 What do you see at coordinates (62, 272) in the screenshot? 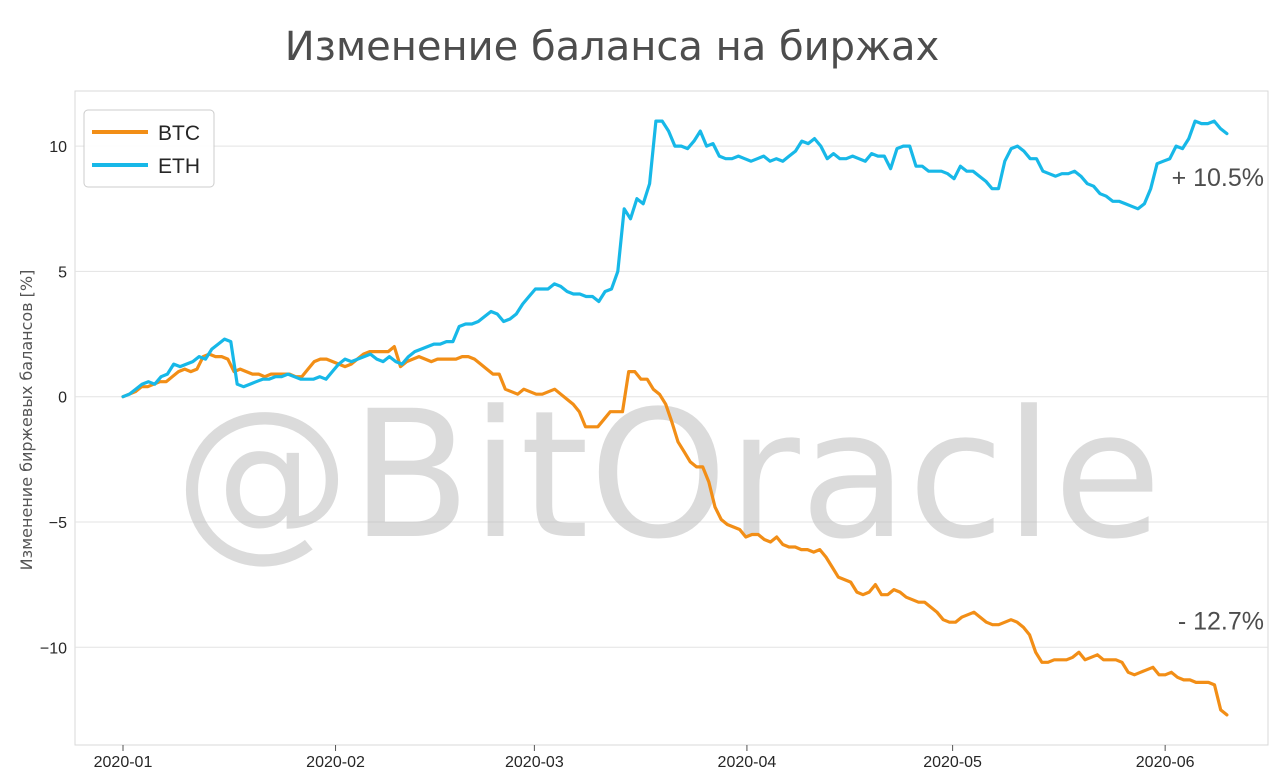
I see `y-tick-label: 5` at bounding box center [62, 272].